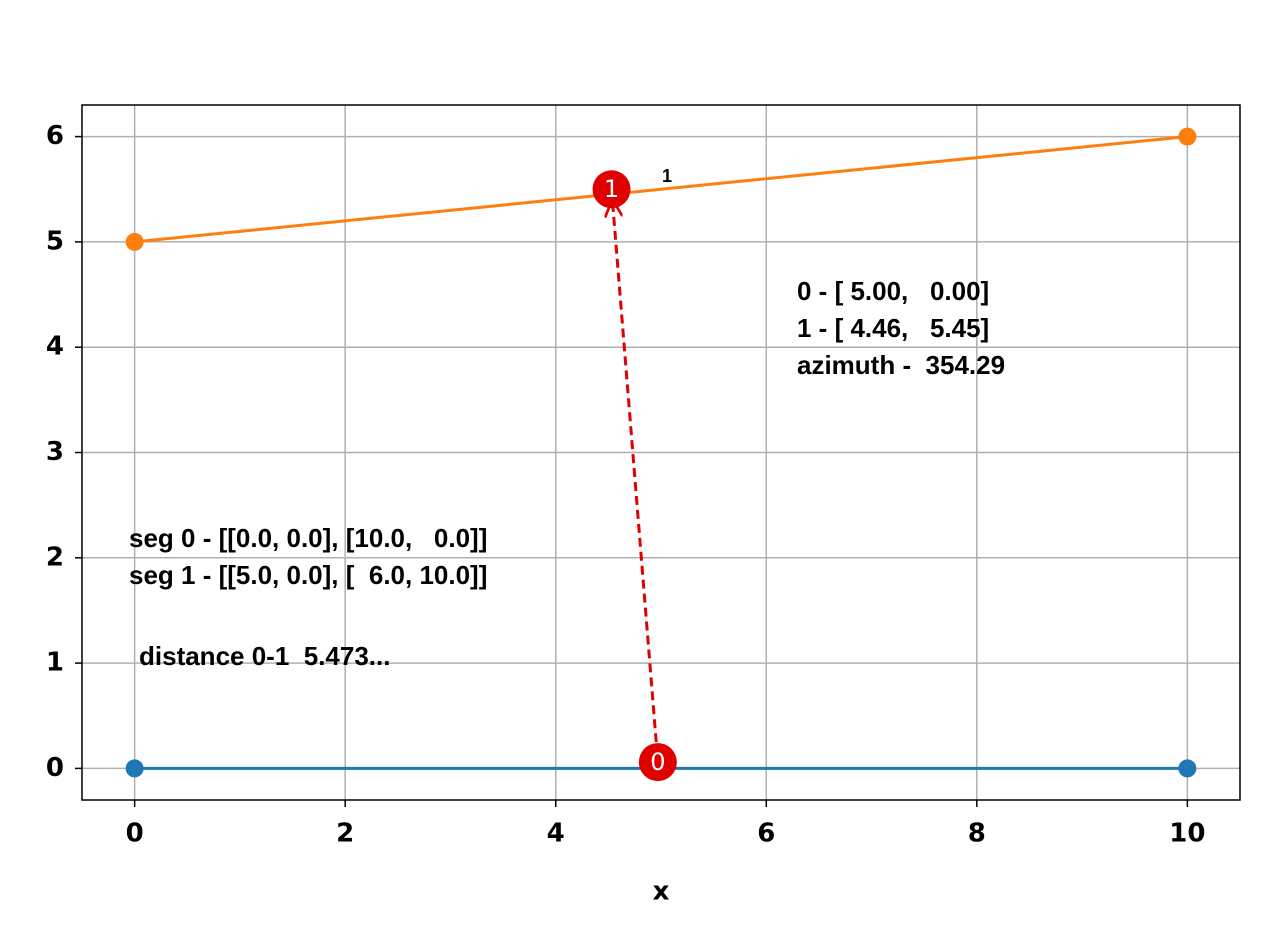  What do you see at coordinates (308, 538) in the screenshot?
I see `annotation: seg 0 - [[0.0, 0.0], [10.0, 0.0]]` at bounding box center [308, 538].